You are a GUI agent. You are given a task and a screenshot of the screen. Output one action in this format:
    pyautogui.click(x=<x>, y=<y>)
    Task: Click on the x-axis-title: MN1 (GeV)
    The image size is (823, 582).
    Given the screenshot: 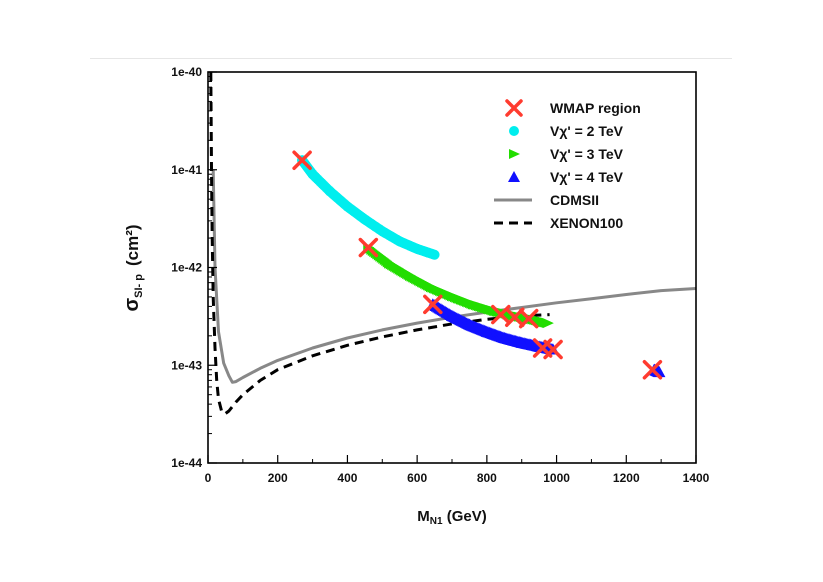 What is the action you would take?
    pyautogui.click(x=451, y=517)
    